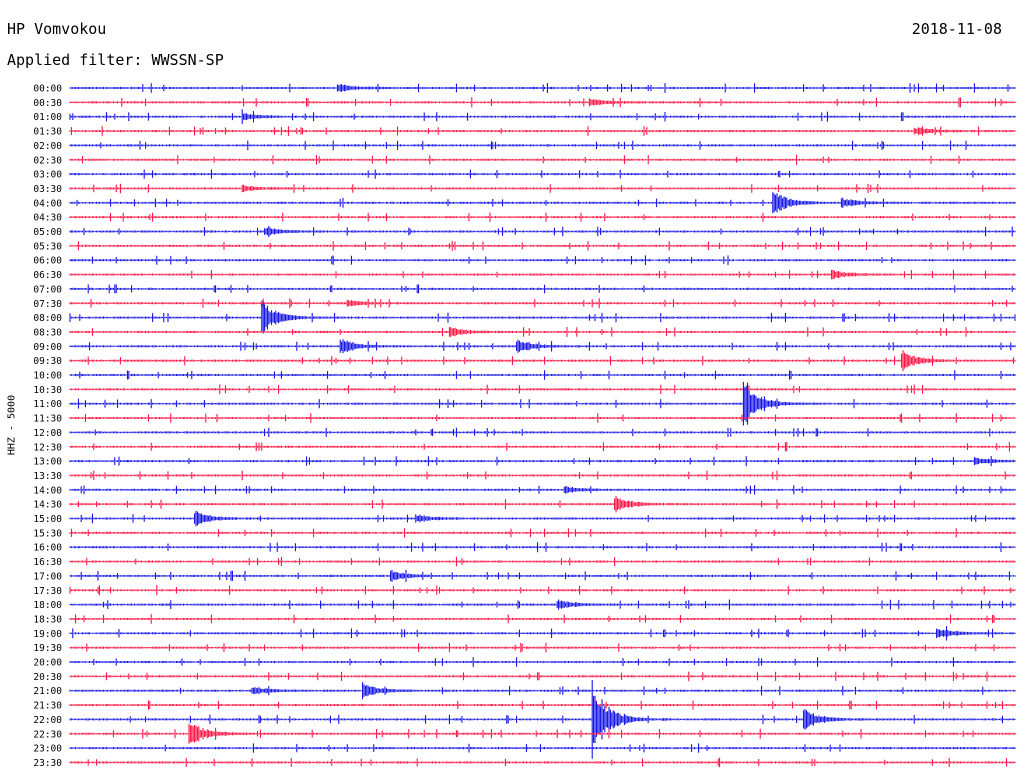 The image size is (1024, 780). What do you see at coordinates (47, 132) in the screenshot?
I see `time-label: 01:30` at bounding box center [47, 132].